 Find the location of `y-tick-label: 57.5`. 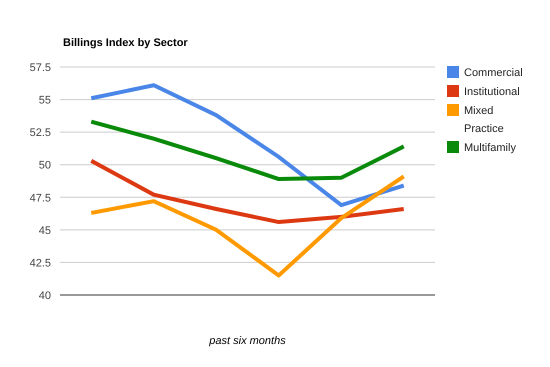

y-tick-label: 57.5 is located at coordinates (40, 68).